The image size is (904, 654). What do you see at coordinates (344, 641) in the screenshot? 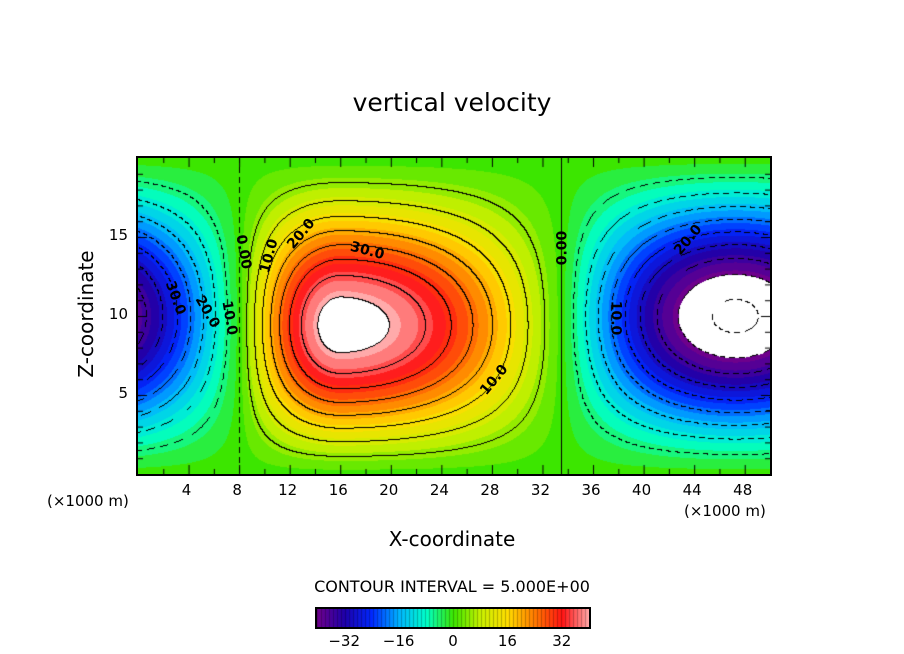
I see `colorbar-tick-label: −32` at bounding box center [344, 641].